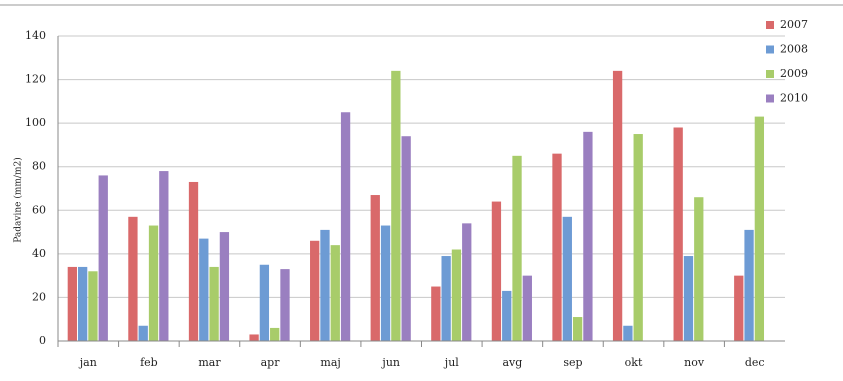 Image resolution: width=843 pixels, height=381 pixels. I want to click on x-tick-label: jan, so click(87, 362).